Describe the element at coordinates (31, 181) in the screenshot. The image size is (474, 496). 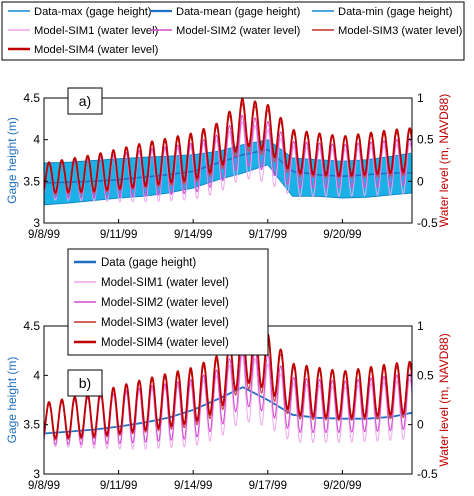
I see `left-tick-label-a: 3.5` at that location.